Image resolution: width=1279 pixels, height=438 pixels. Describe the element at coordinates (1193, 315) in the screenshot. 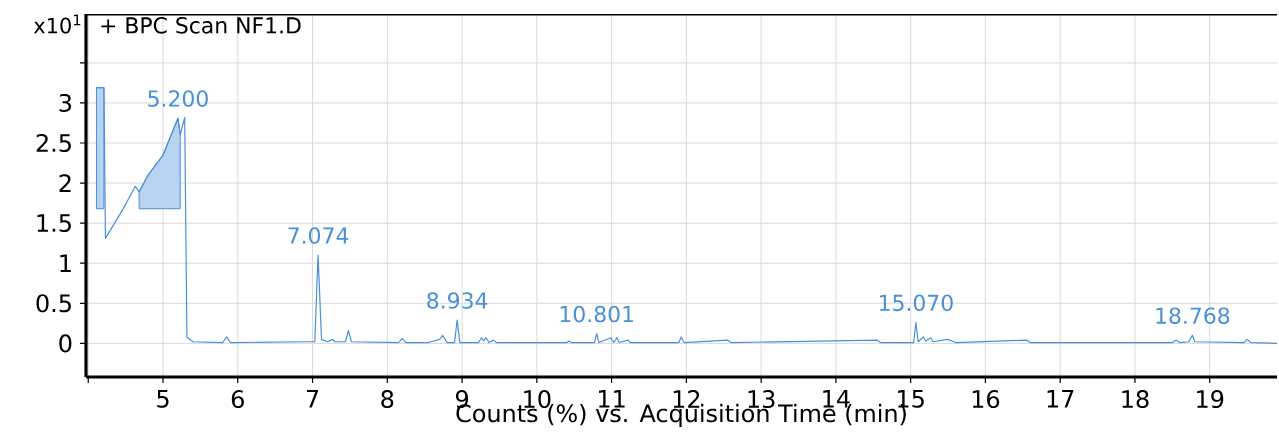

I see `annotation: 18.768` at that location.